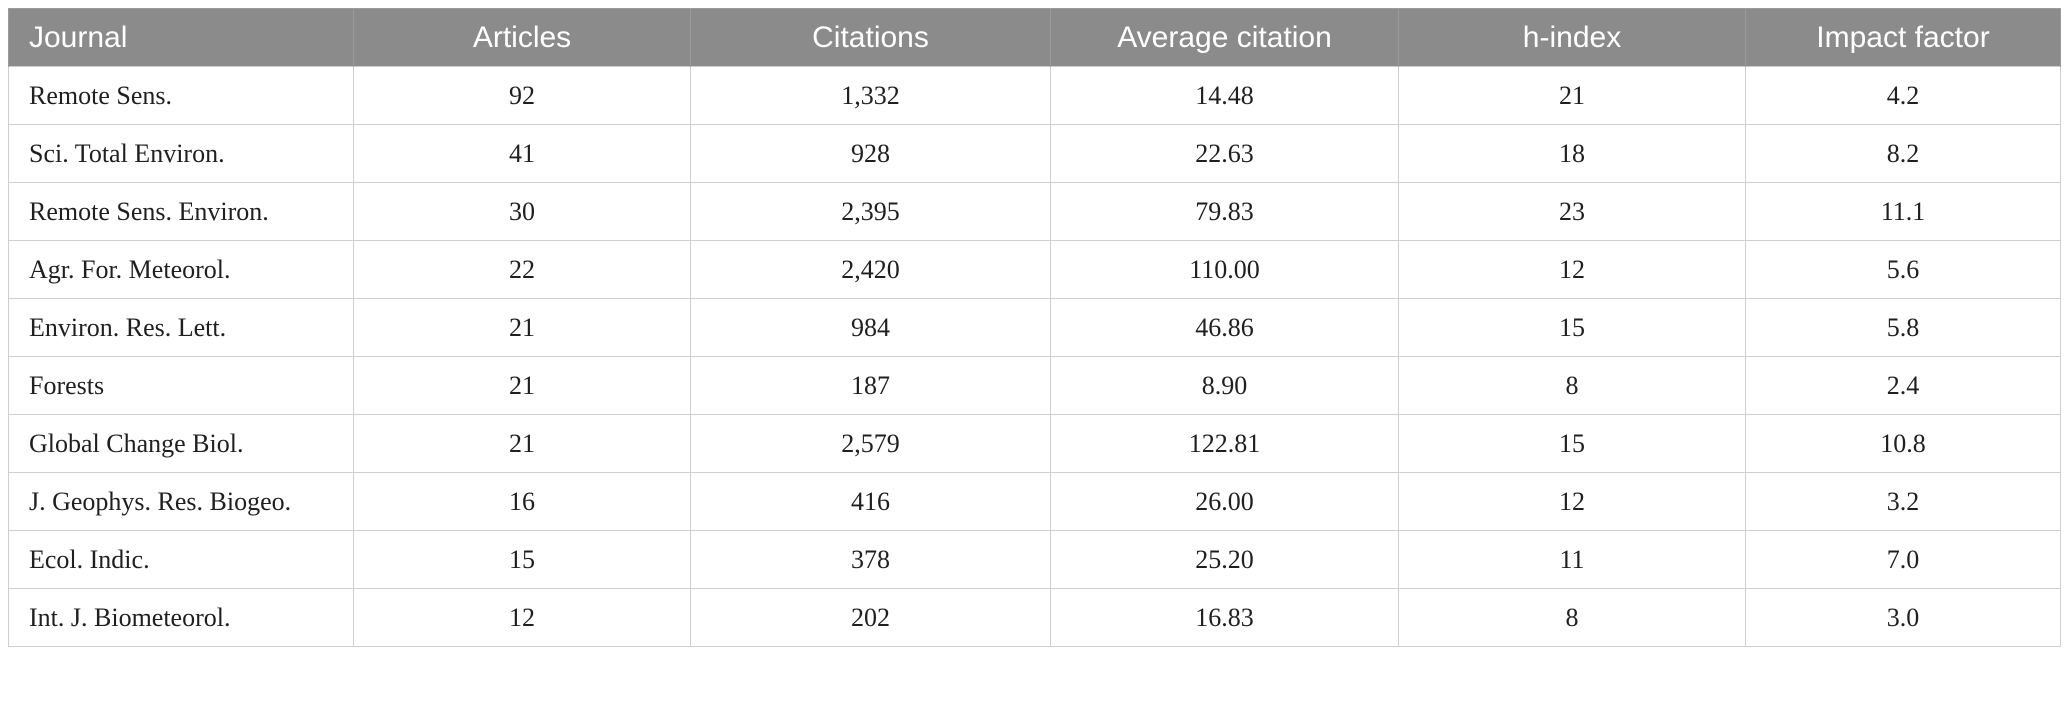 The height and width of the screenshot is (705, 2068). Describe the element at coordinates (181, 501) in the screenshot. I see `cell-journal: J. Geophys. Res. Biogeo.` at that location.